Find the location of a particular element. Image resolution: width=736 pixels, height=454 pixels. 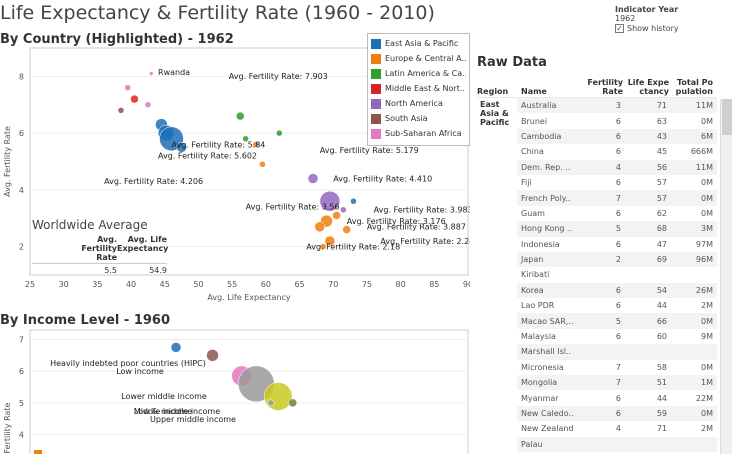

table-row: Macao SAR,.. 5 66 0M is located at coordinates (617, 321).